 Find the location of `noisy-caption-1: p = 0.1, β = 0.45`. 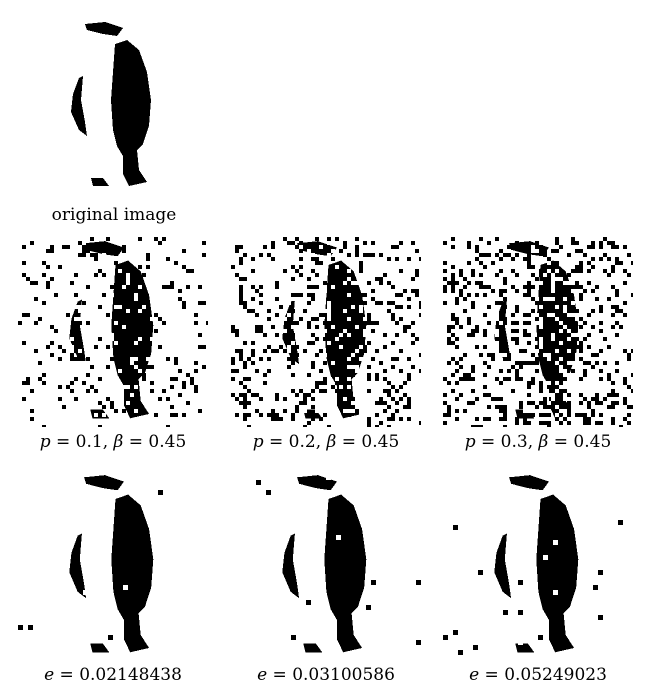

noisy-caption-1: p = 0.1, β = 0.45 is located at coordinates (113, 442).